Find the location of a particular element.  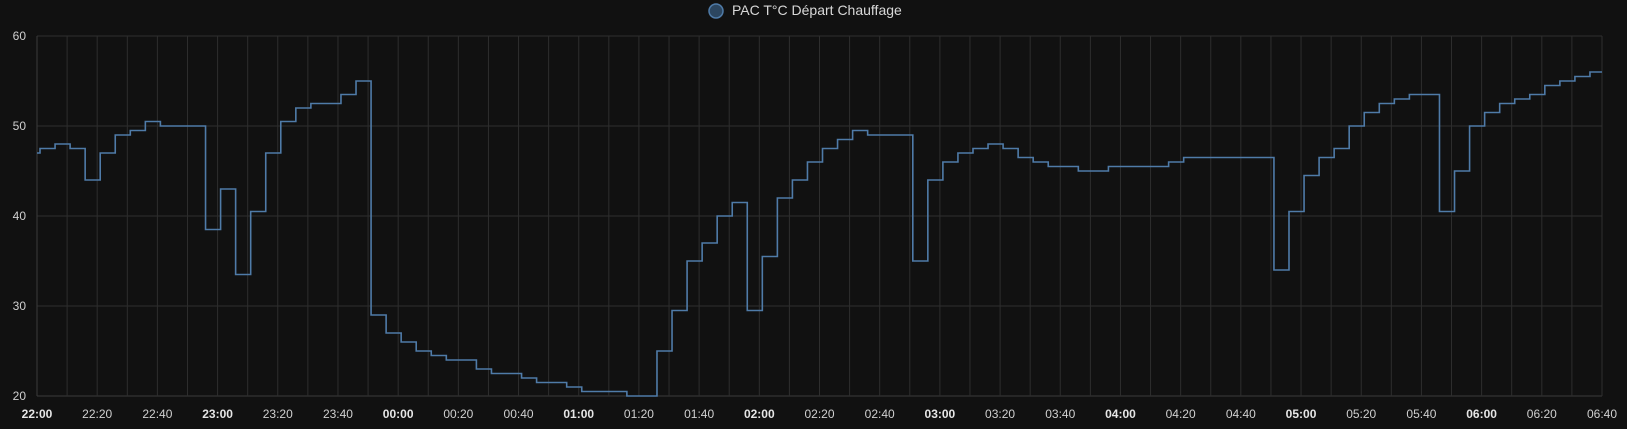

x-tick-label: 05:40 is located at coordinates (1421, 414).